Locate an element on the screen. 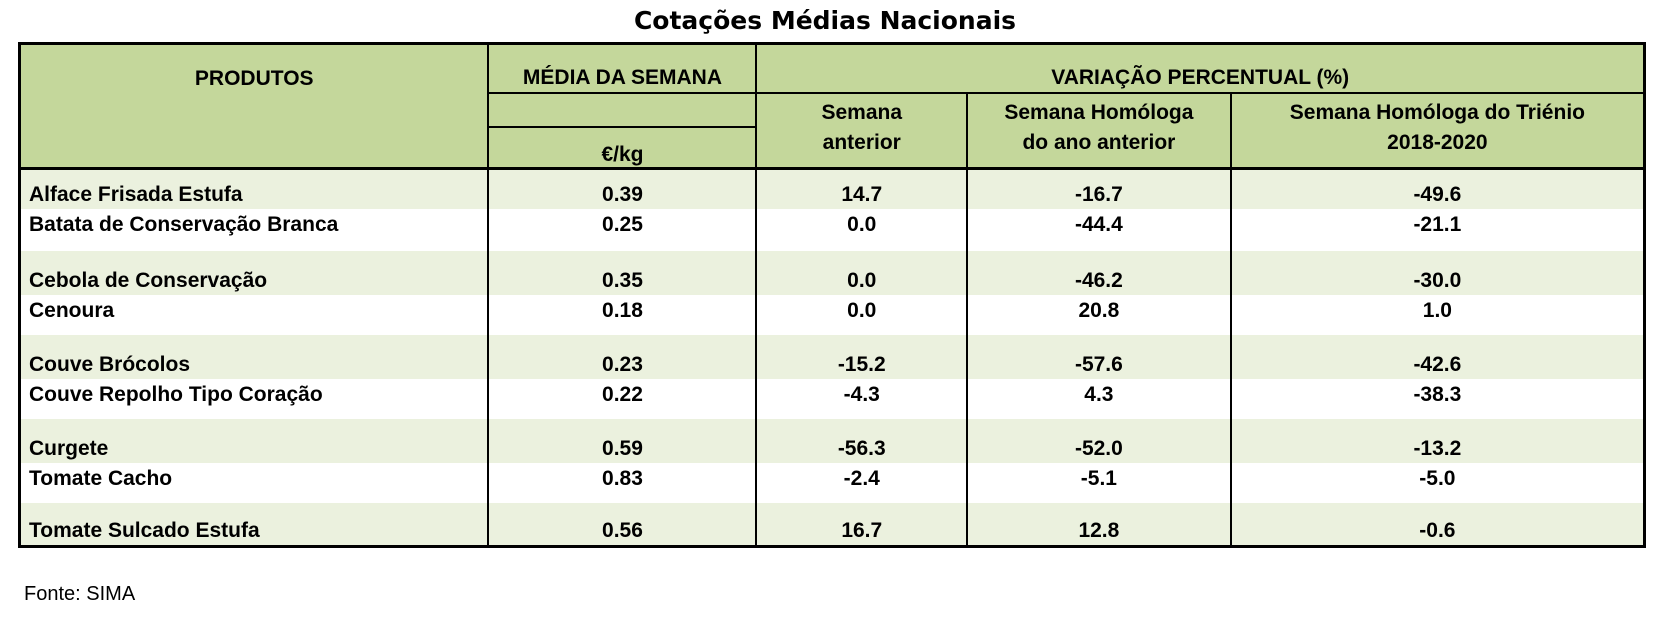 The width and height of the screenshot is (1662, 621). cell-produto: Tomate Sulcado Estufa is located at coordinates (254, 524).